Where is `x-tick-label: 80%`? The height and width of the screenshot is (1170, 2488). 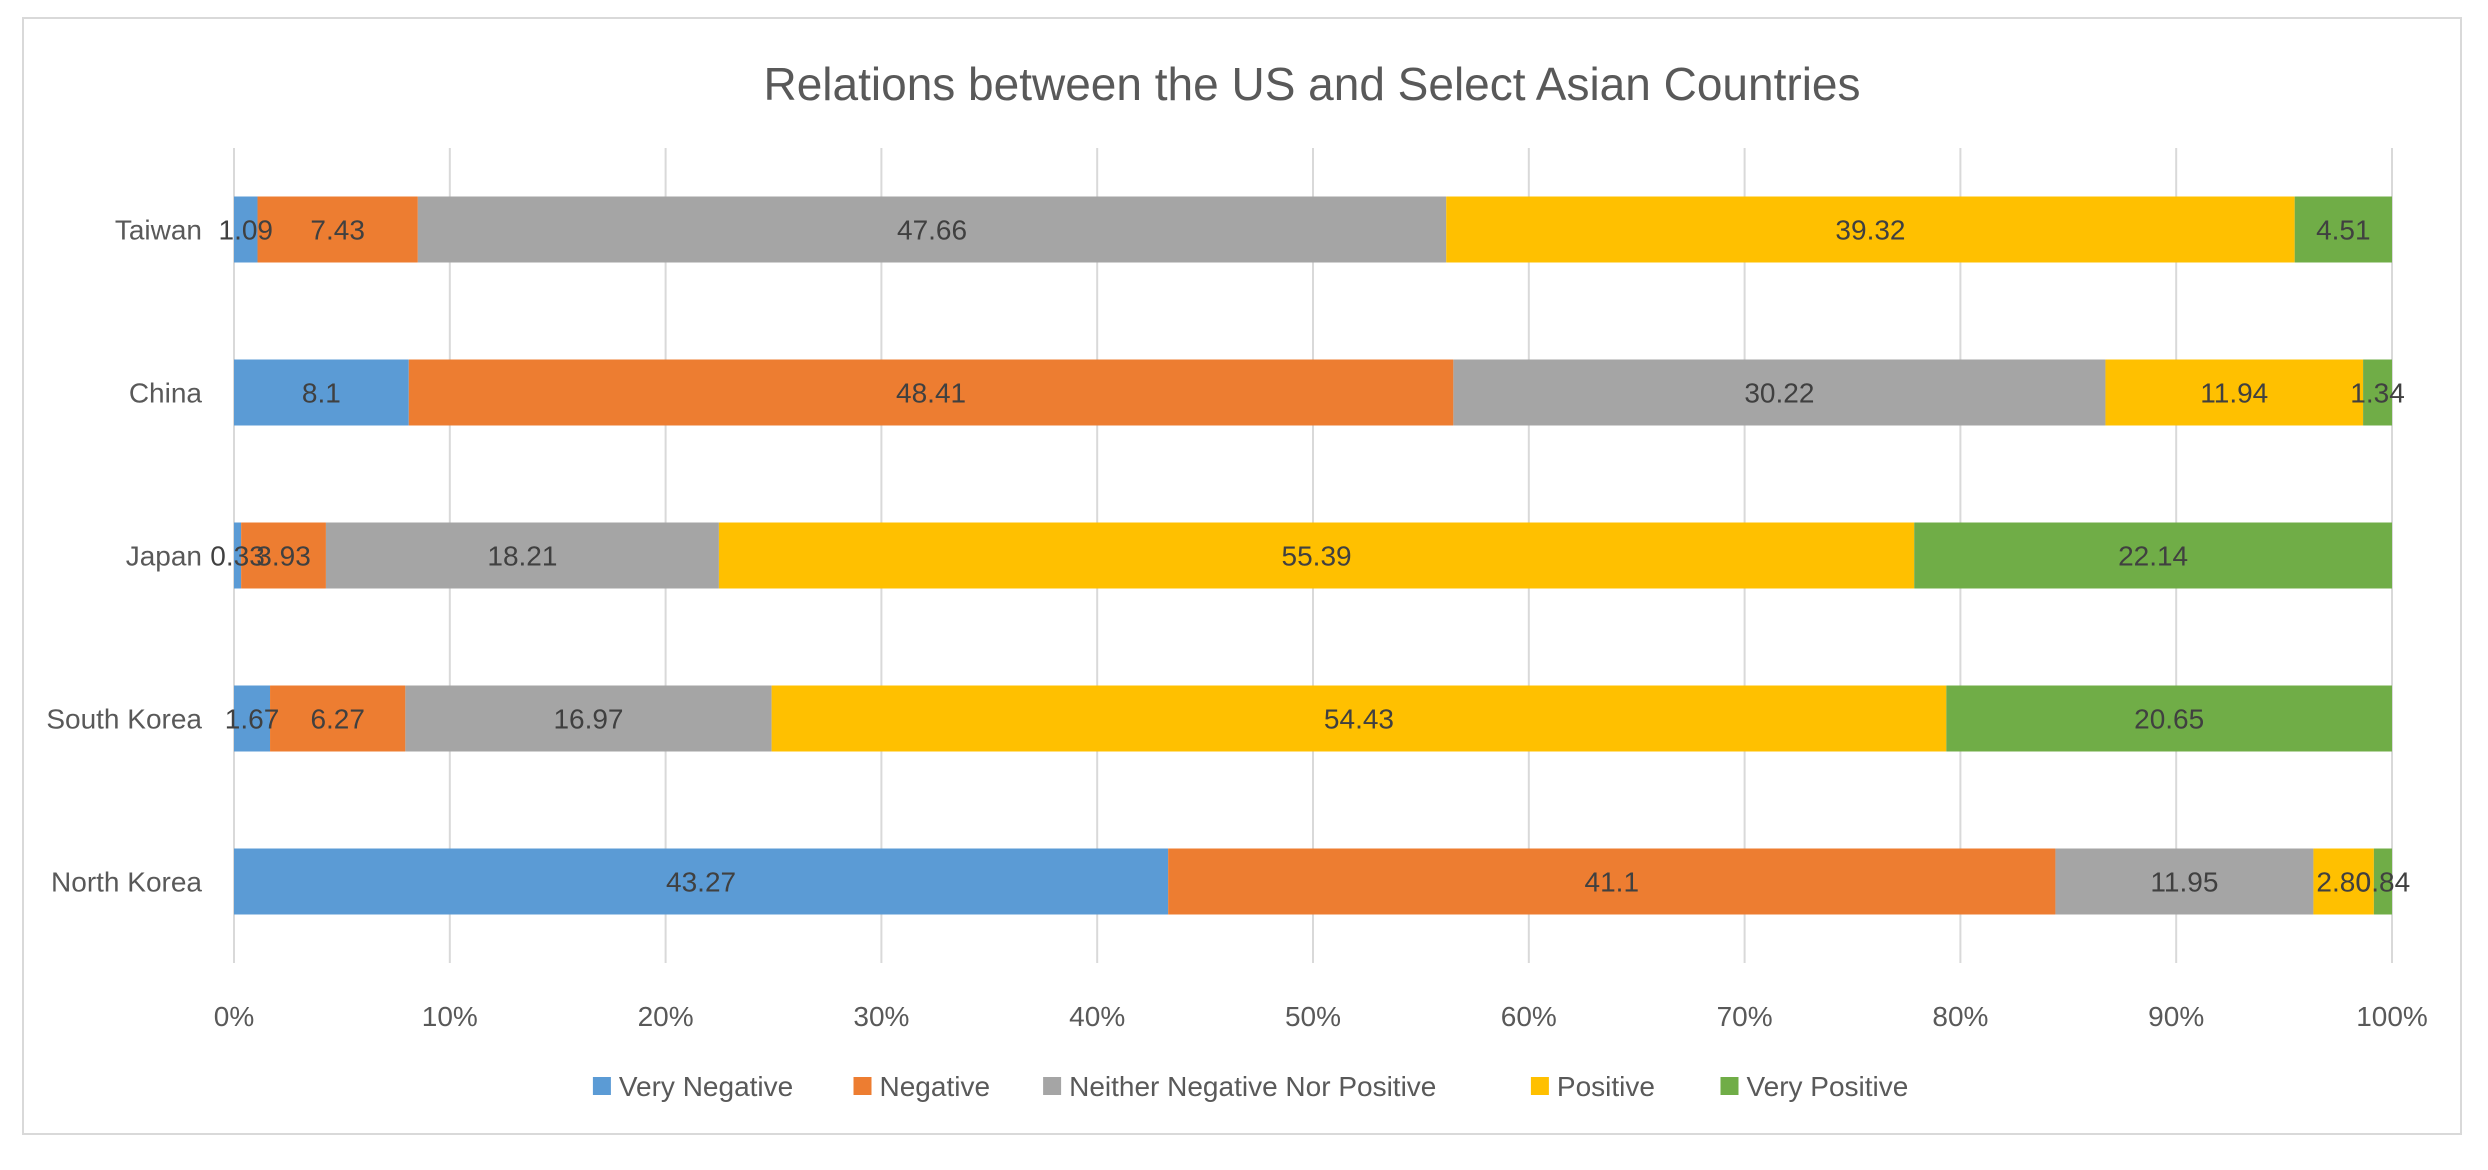 x-tick-label: 80% is located at coordinates (1960, 1016).